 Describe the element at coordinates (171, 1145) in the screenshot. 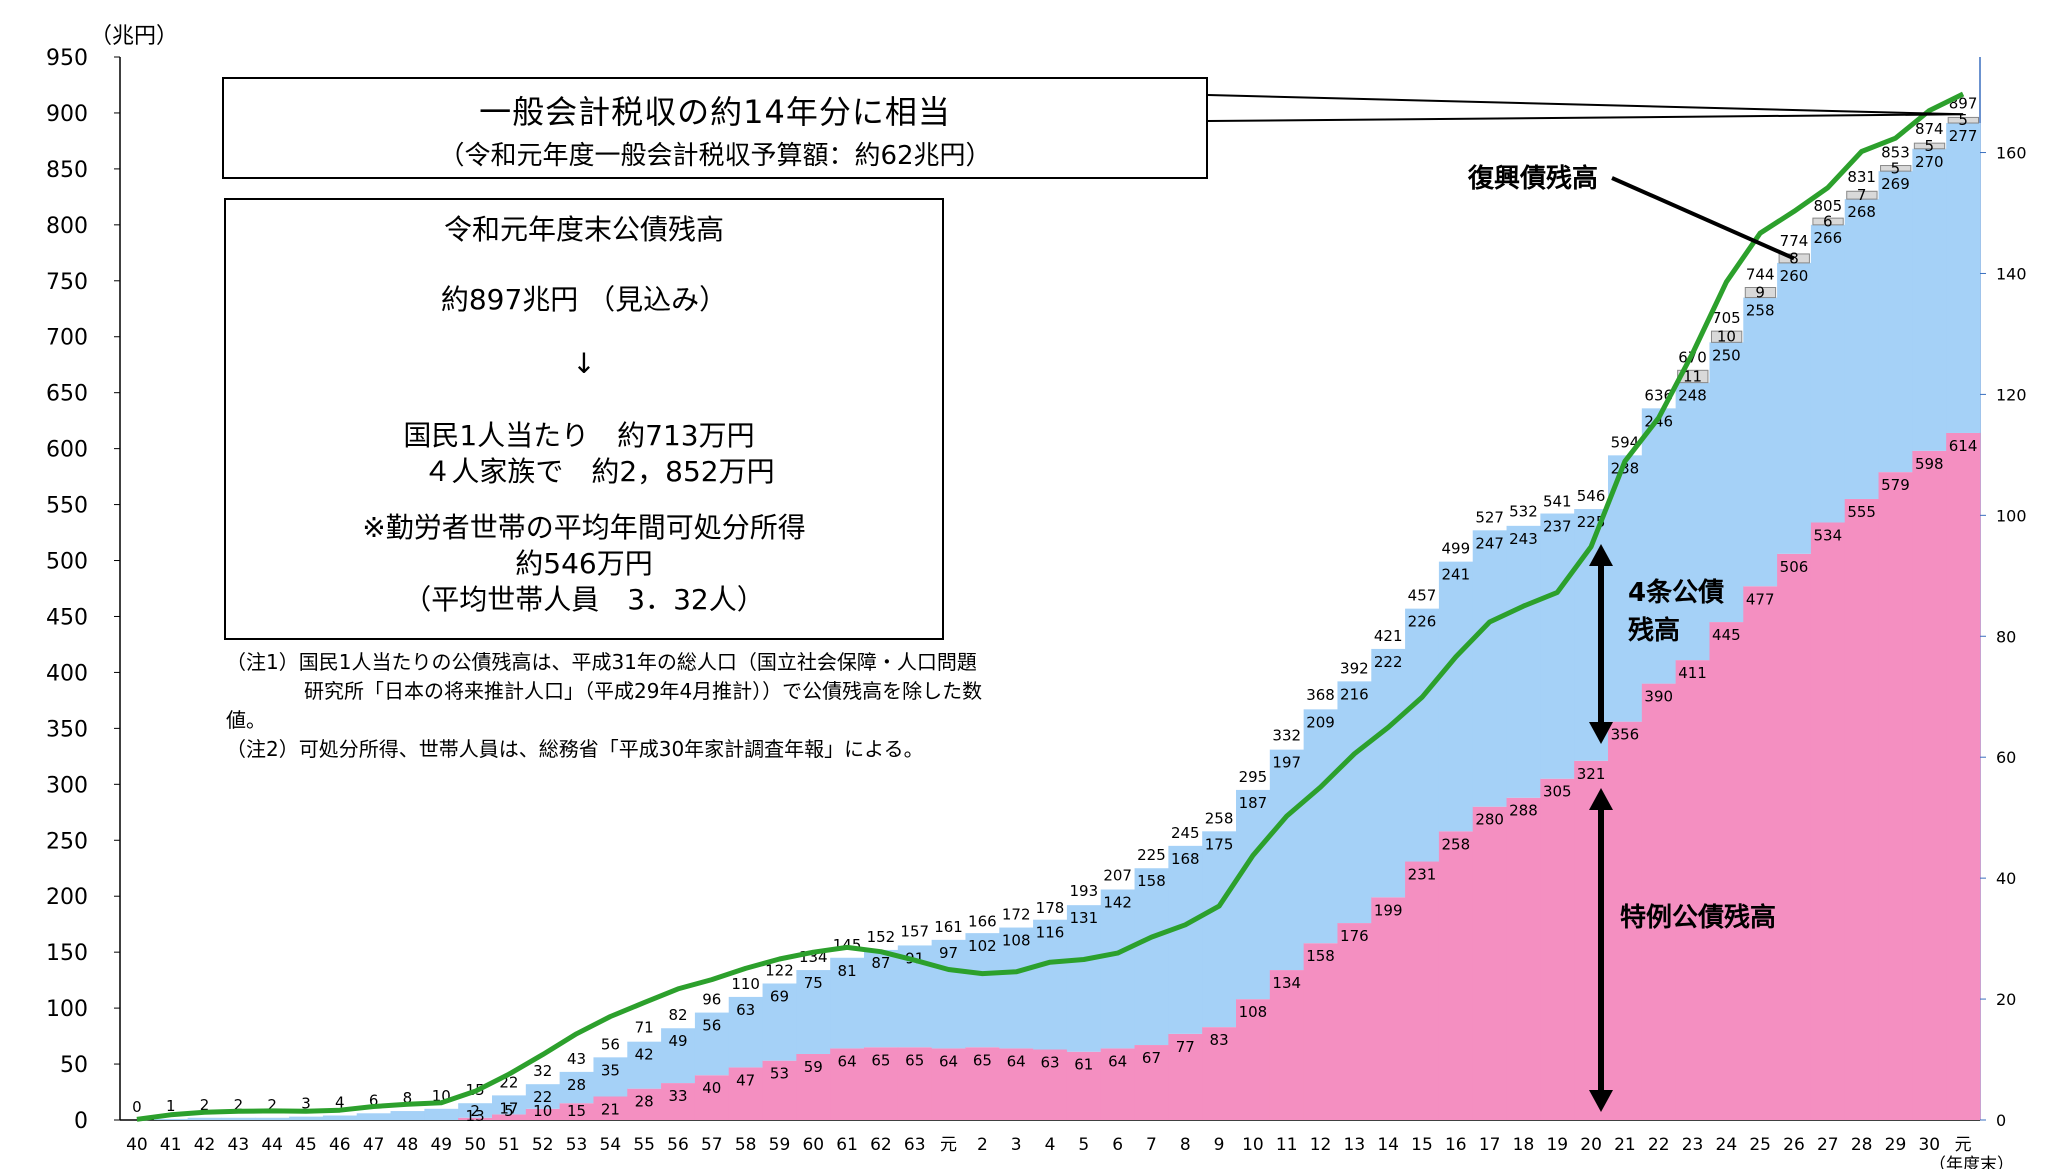

I see `x-tick-label: 41` at that location.